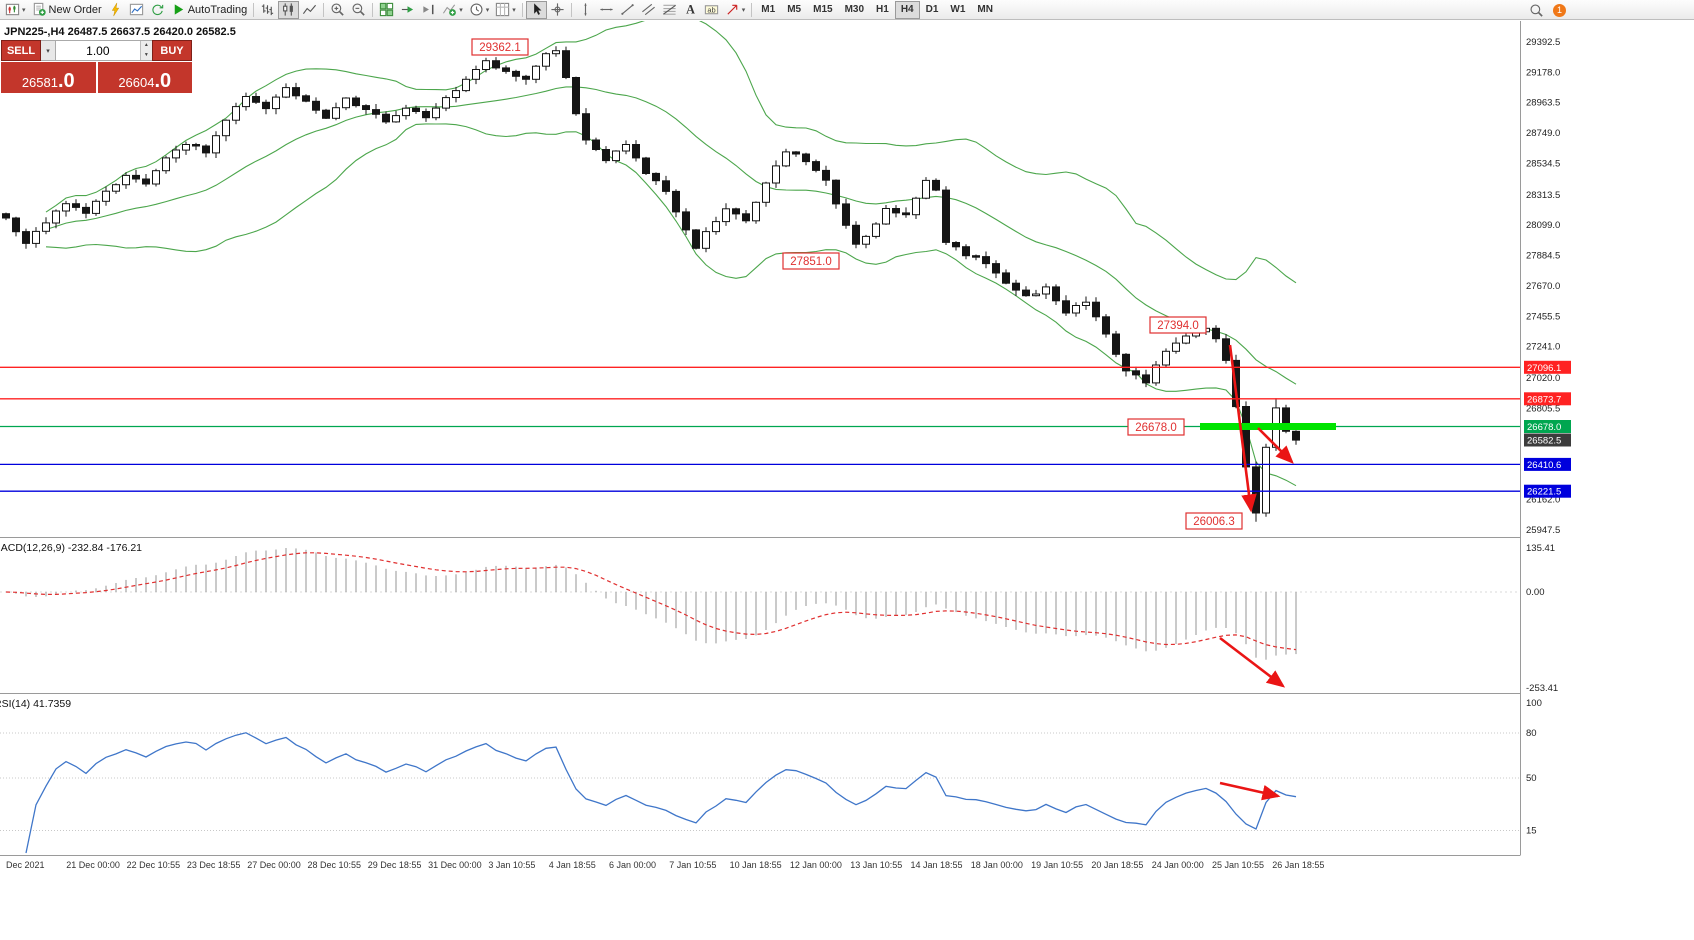 The width and height of the screenshot is (1694, 940). I want to click on price-callout: 27851.0, so click(811, 261).